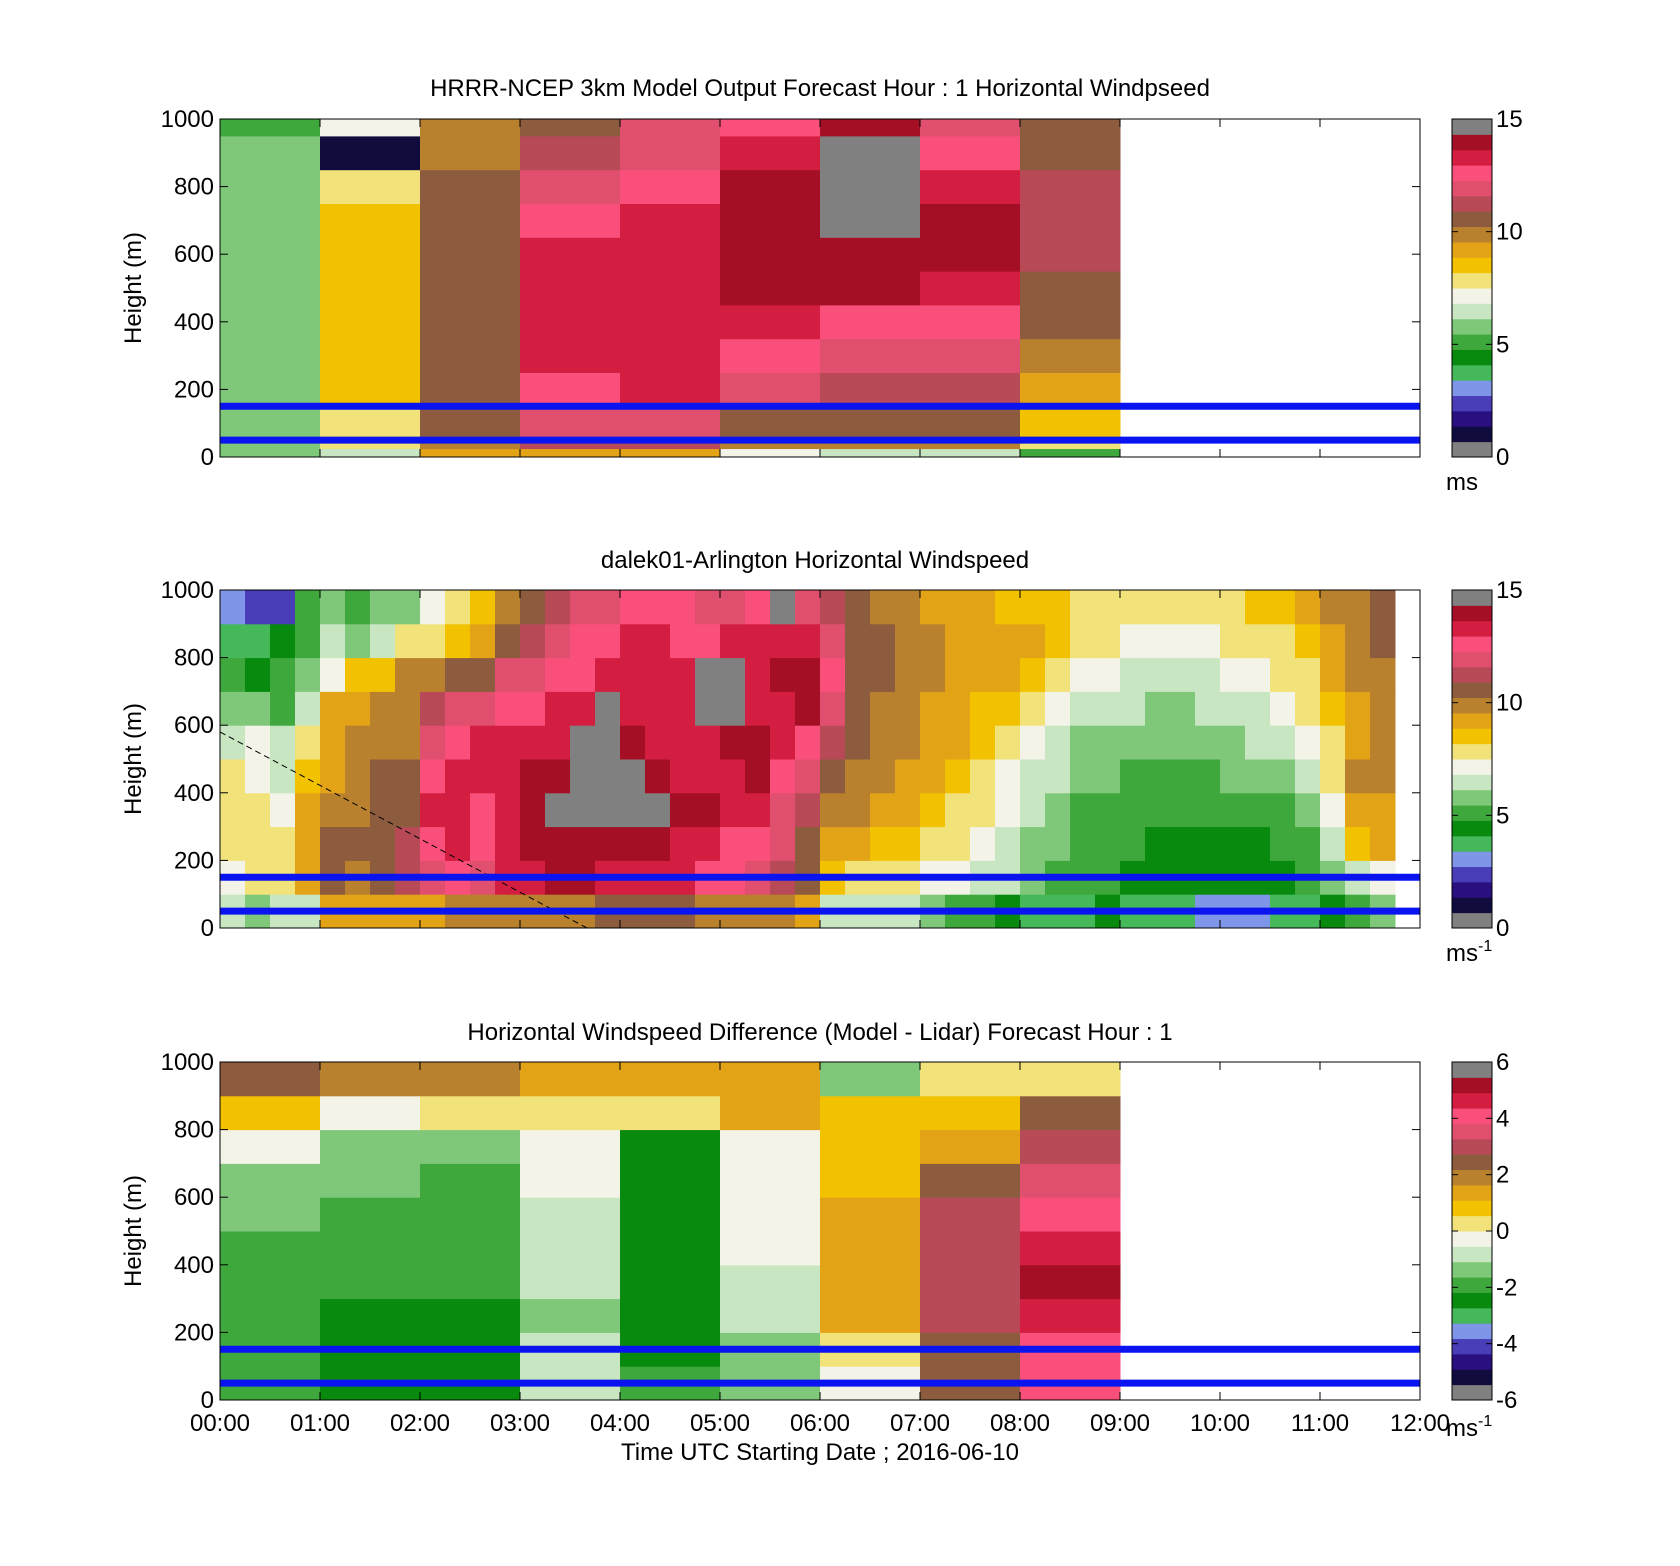 Image resolution: width=1680 pixels, height=1566 pixels. What do you see at coordinates (1020, 1423) in the screenshot?
I see `x-tick-label: 08:00` at bounding box center [1020, 1423].